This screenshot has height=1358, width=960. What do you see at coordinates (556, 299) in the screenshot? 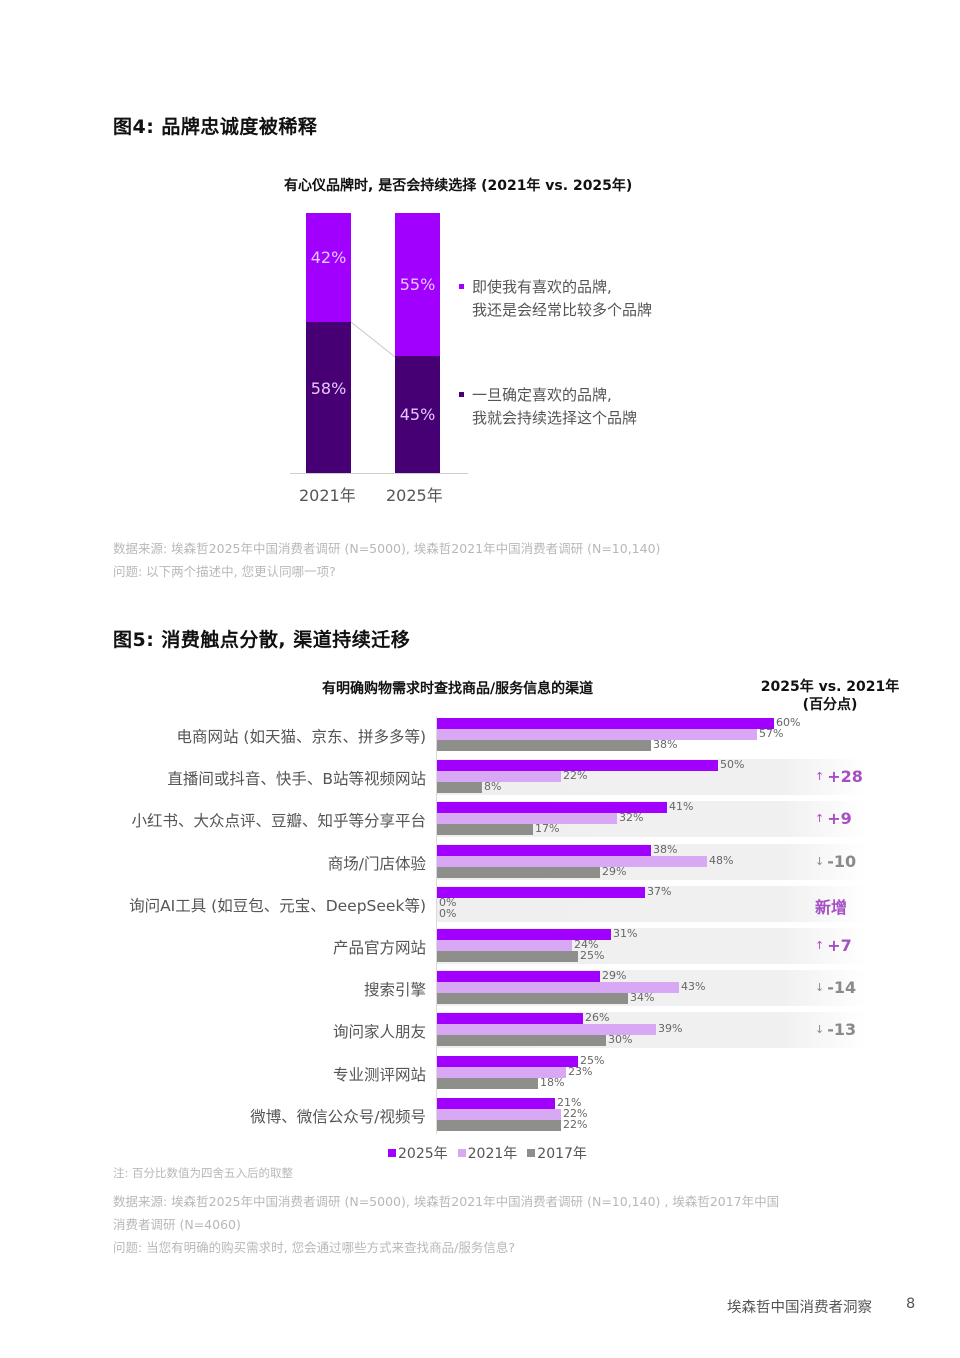
I see `legend-item-compare: 即使我有喜欢的品牌, 我还是会经常比较多个品牌` at bounding box center [556, 299].